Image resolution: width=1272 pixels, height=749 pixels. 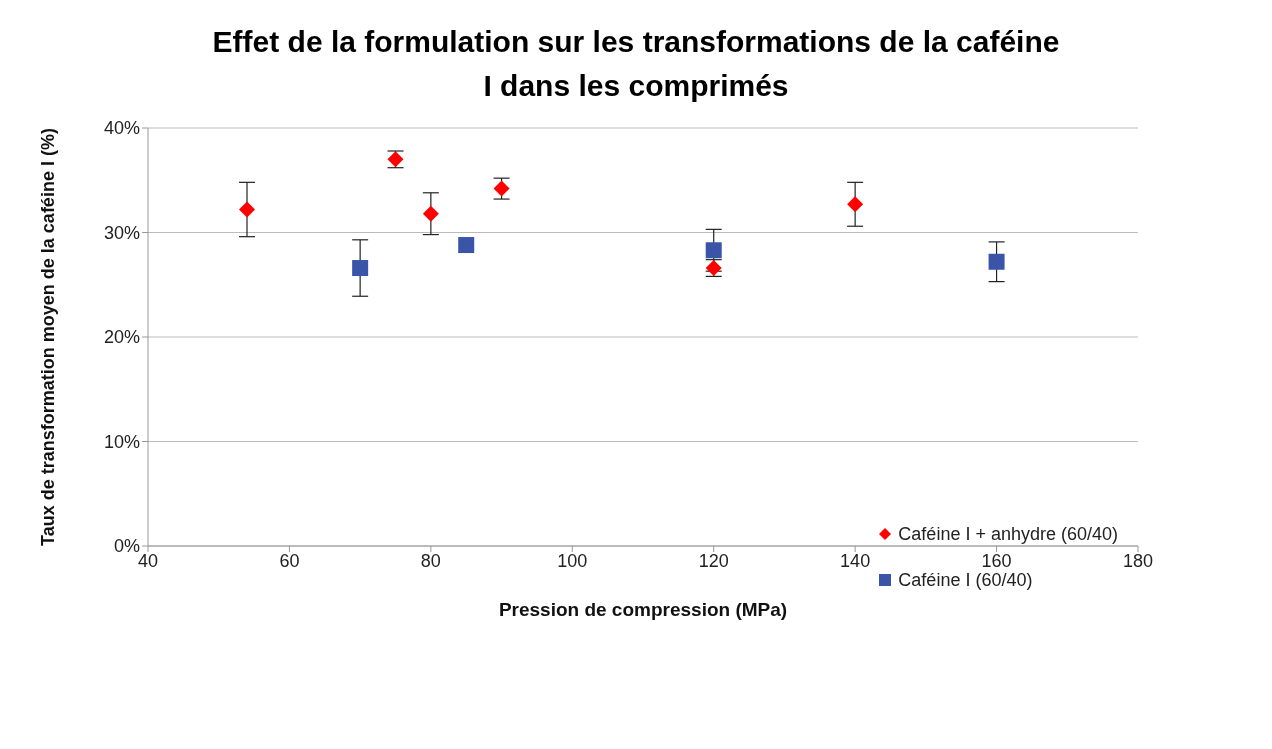 What do you see at coordinates (126, 546) in the screenshot?
I see `y-tick-label: 0%` at bounding box center [126, 546].